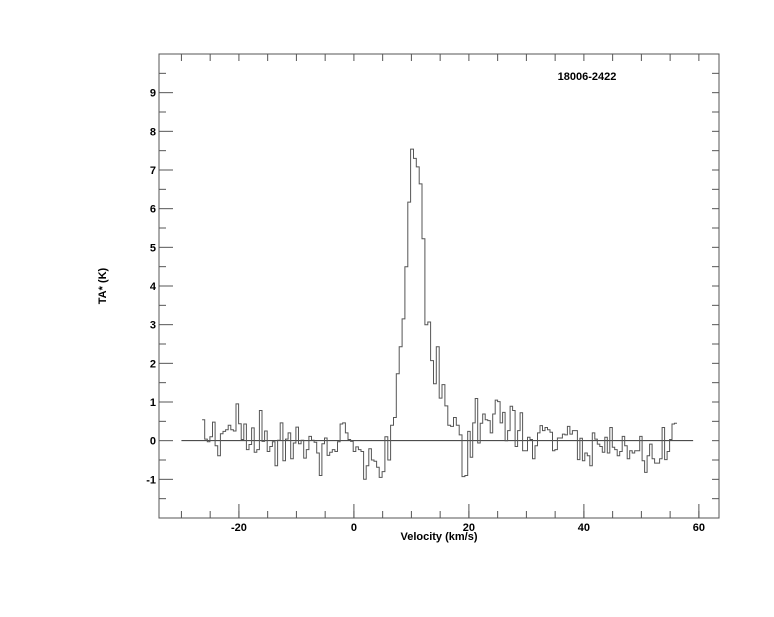  What do you see at coordinates (153, 403) in the screenshot?
I see `y-tick-label: 1` at bounding box center [153, 403].